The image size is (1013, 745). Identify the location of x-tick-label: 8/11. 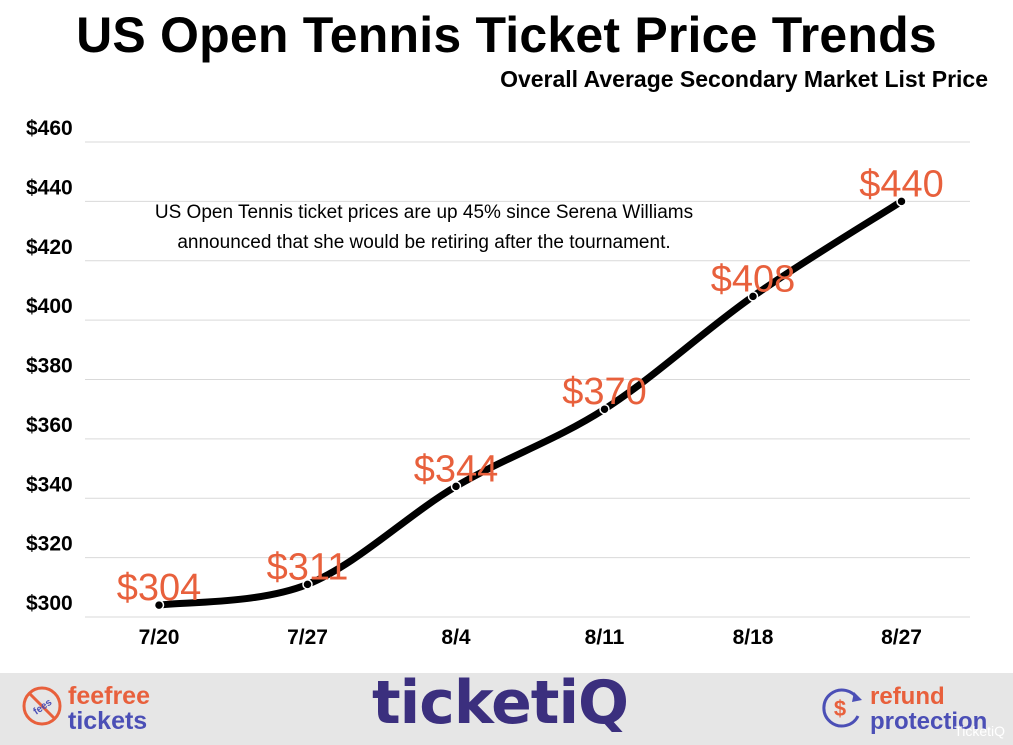
(605, 637).